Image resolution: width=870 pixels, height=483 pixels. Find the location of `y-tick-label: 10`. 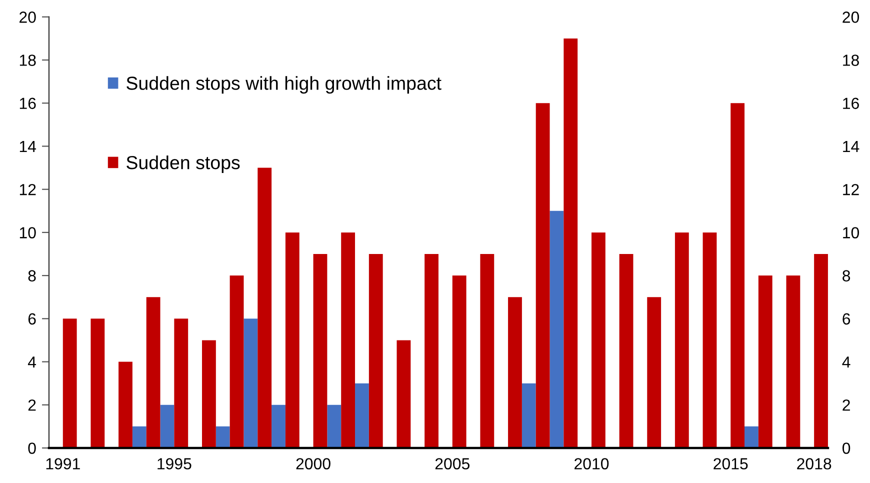

y-tick-label: 10 is located at coordinates (851, 232).